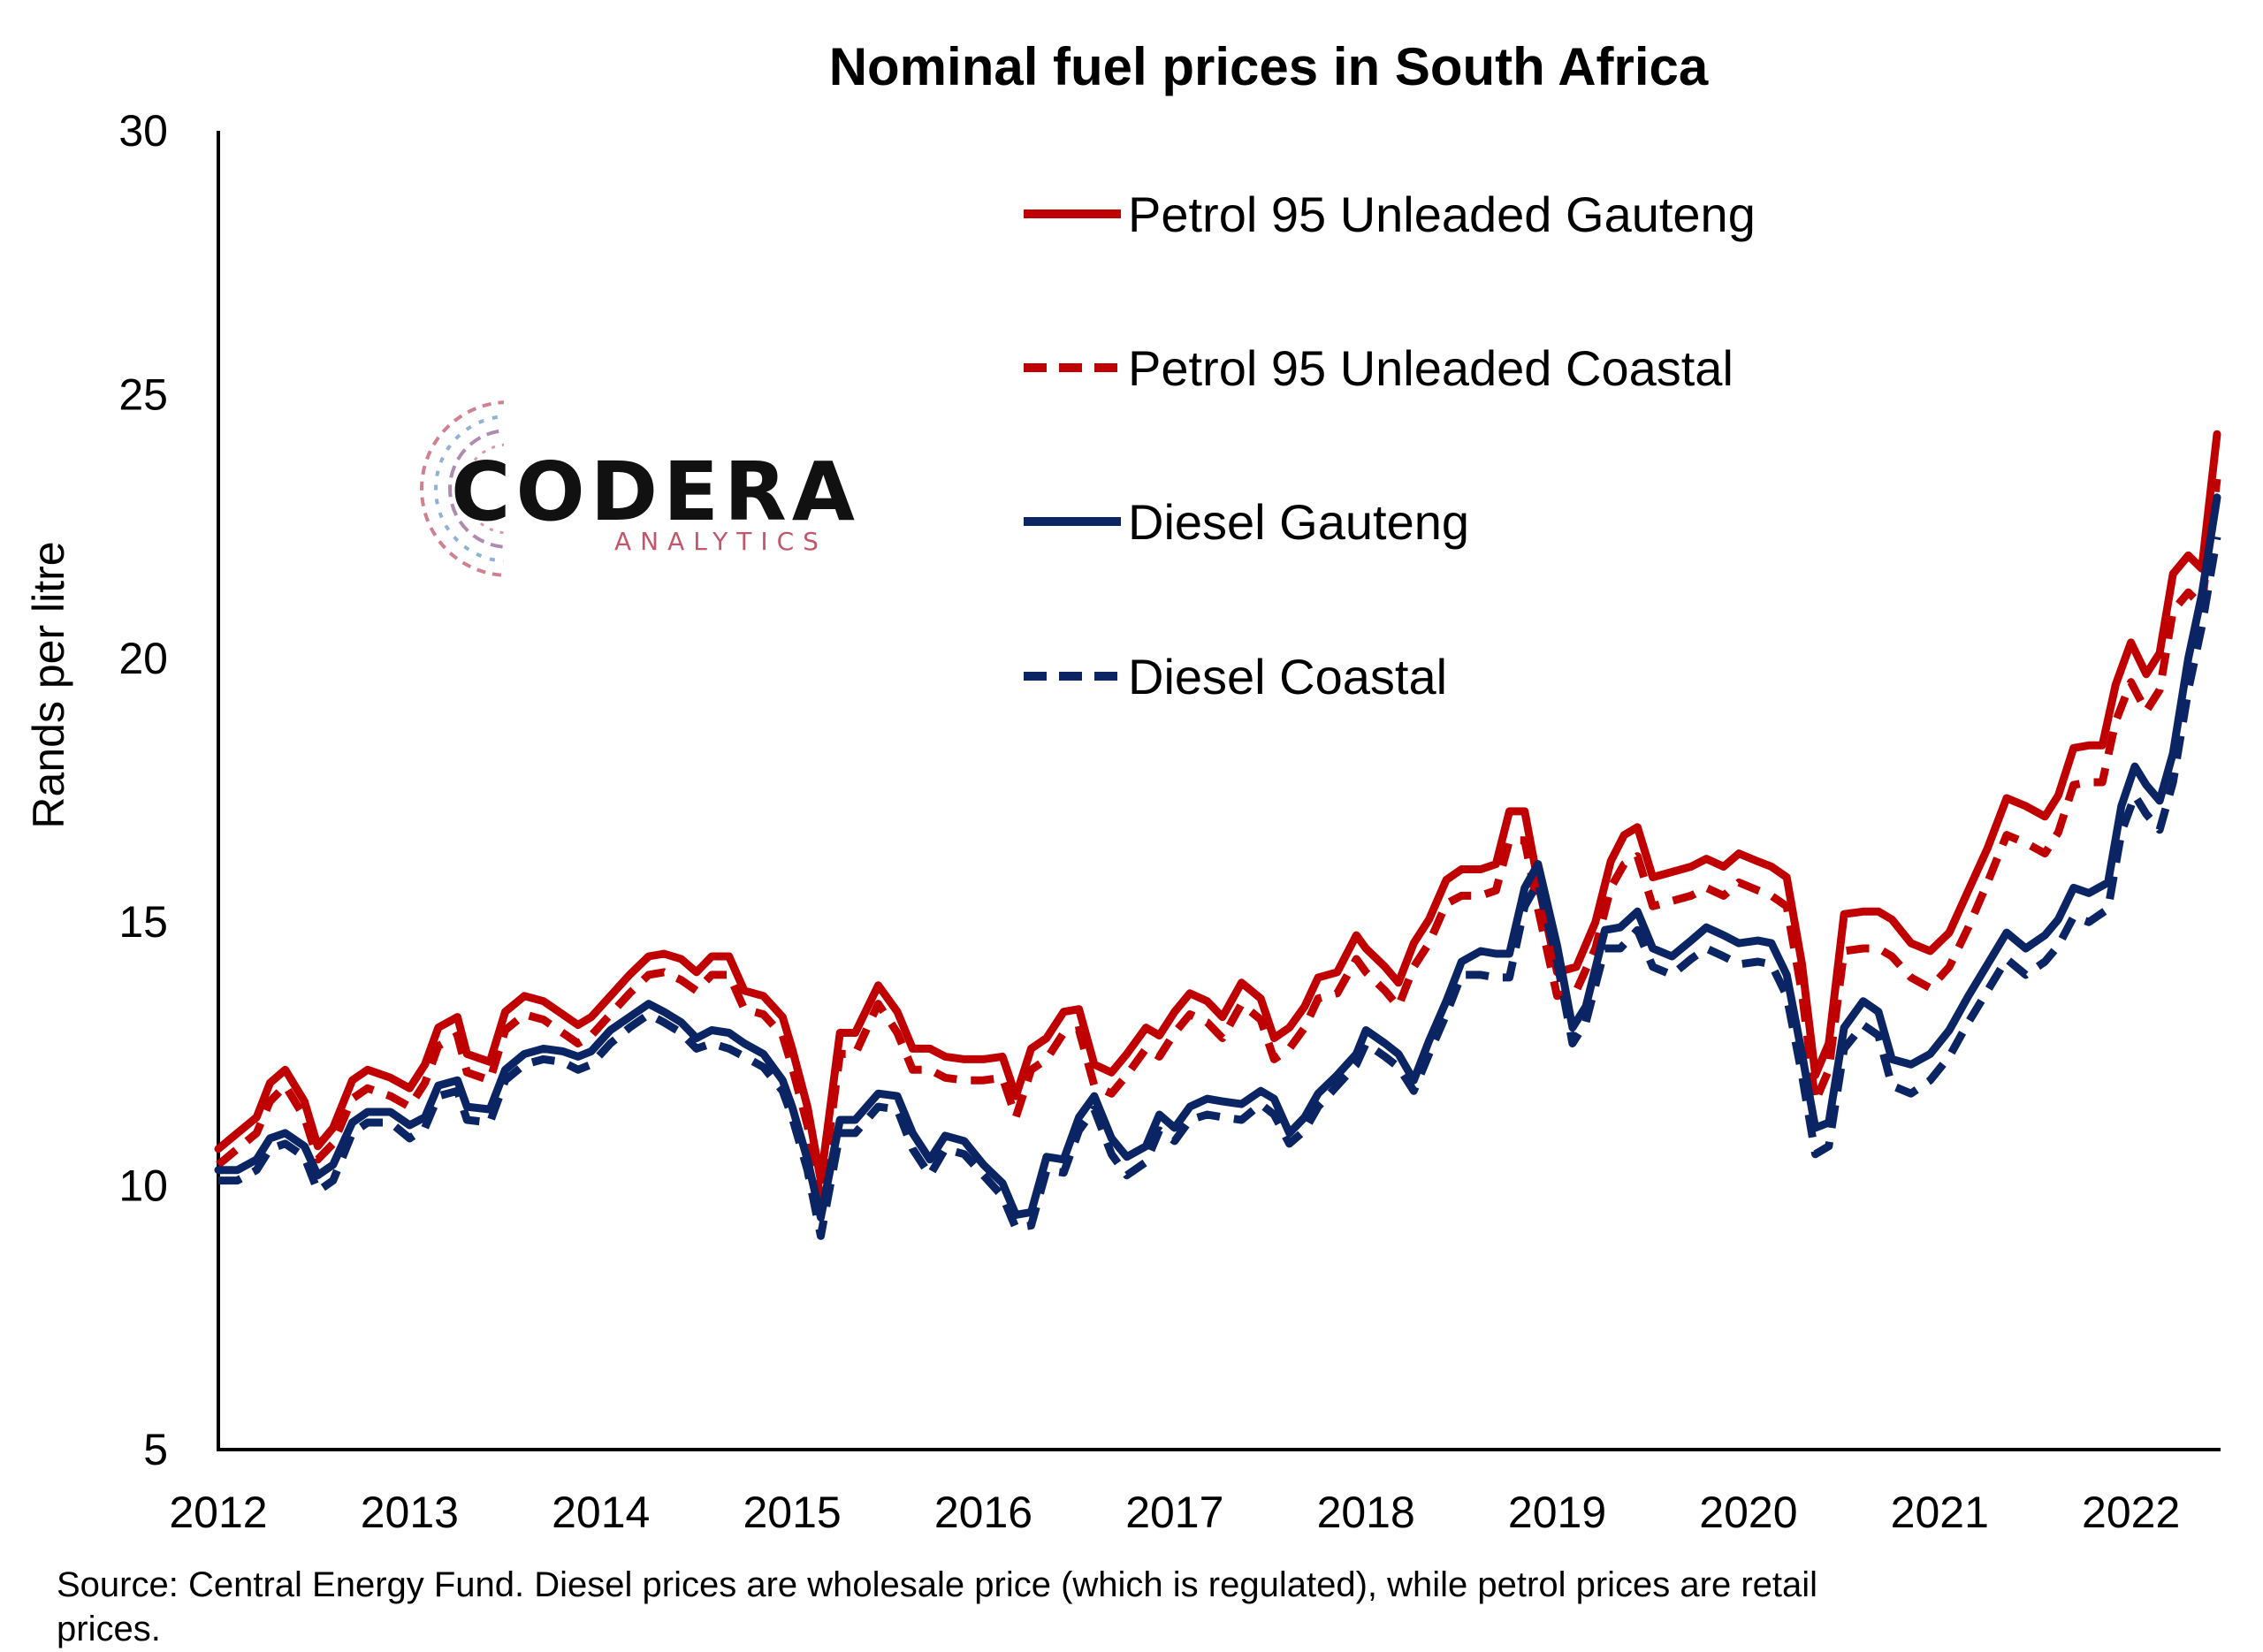 This screenshot has height=1652, width=2263. I want to click on x-tick-label-2018: 2018, so click(1366, 1513).